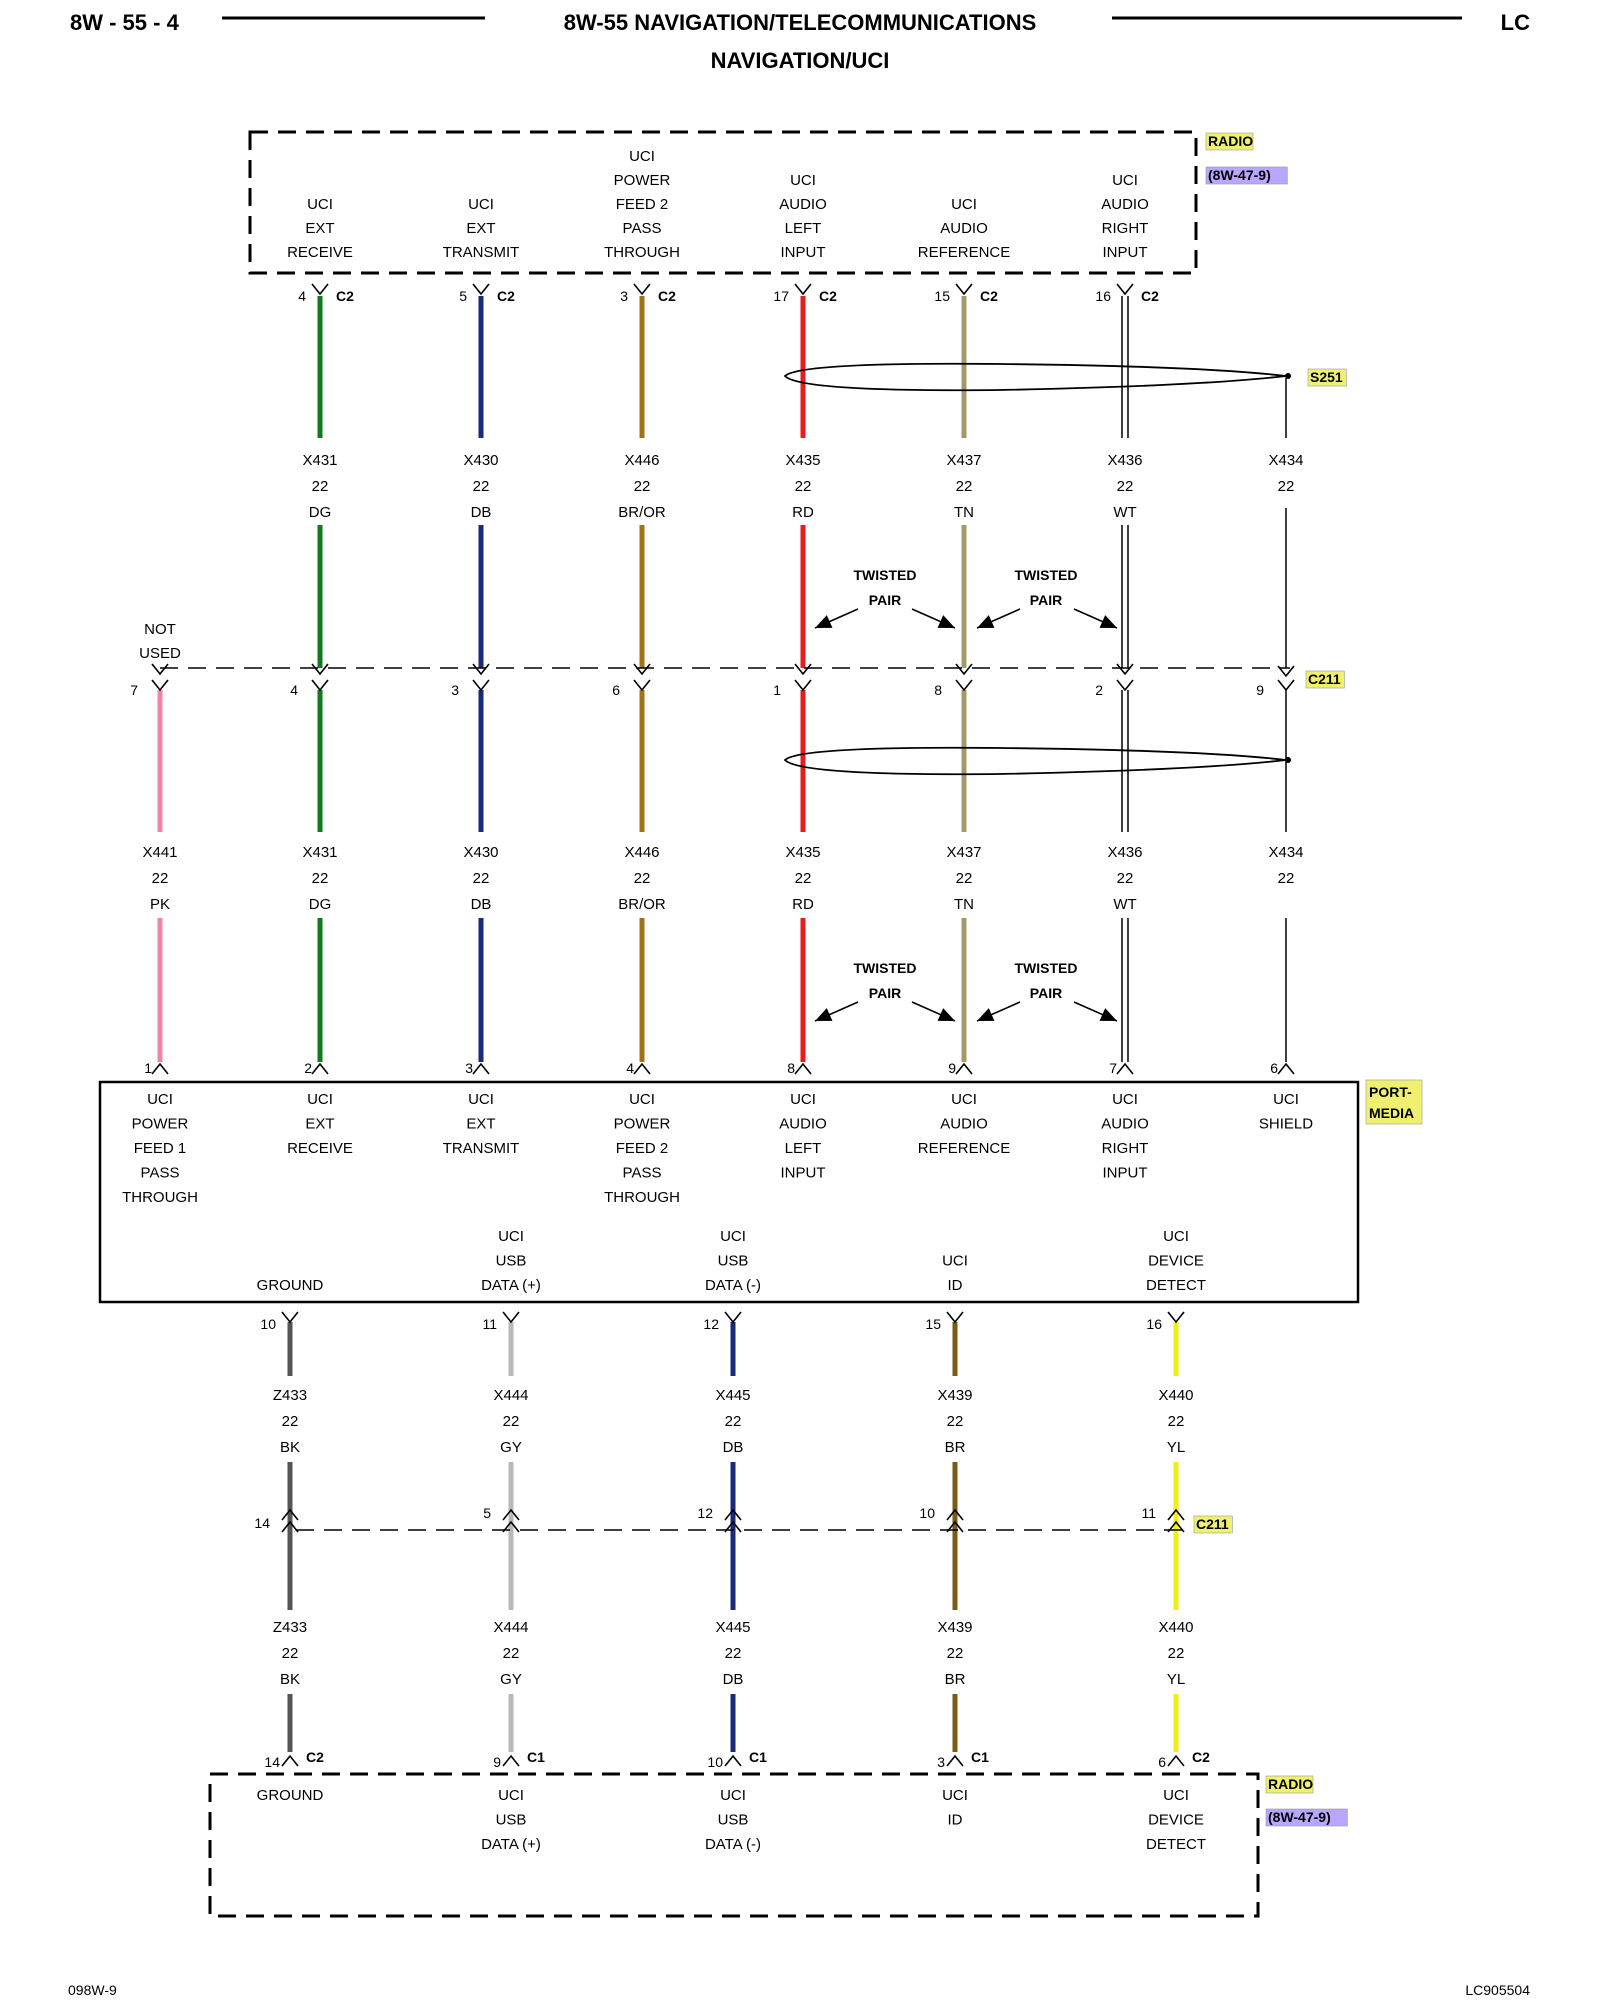 Image resolution: width=1600 pixels, height=2000 pixels. Describe the element at coordinates (1125, 1124) in the screenshot. I see `port-media-top-pin-label: AUDIO` at that location.